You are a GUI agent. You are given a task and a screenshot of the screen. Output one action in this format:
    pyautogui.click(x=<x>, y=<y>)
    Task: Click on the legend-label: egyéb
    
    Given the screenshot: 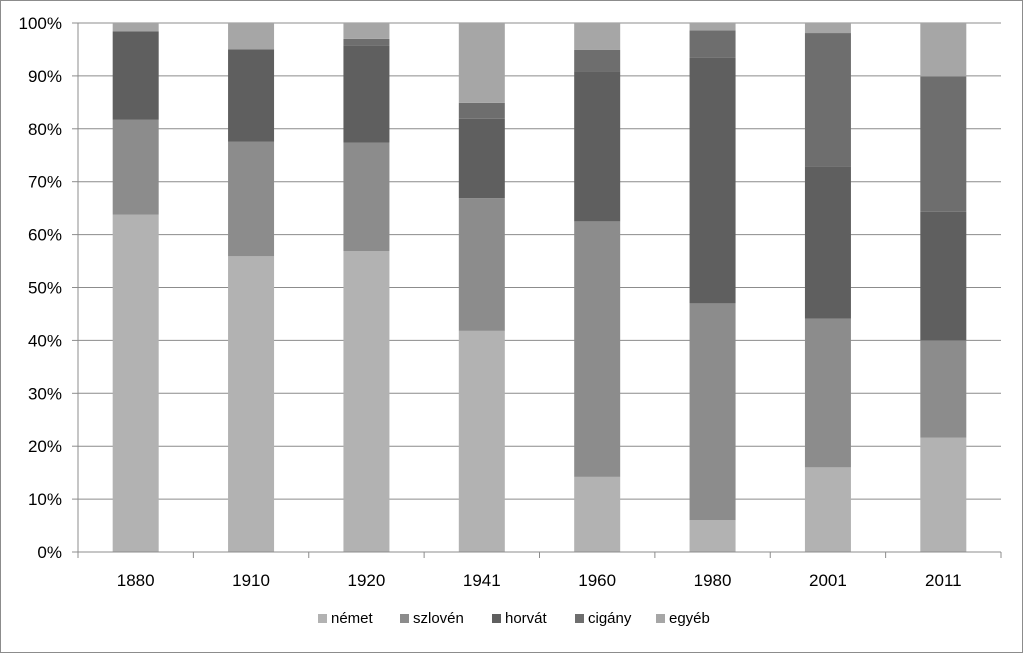 What is the action you would take?
    pyautogui.click(x=689, y=618)
    